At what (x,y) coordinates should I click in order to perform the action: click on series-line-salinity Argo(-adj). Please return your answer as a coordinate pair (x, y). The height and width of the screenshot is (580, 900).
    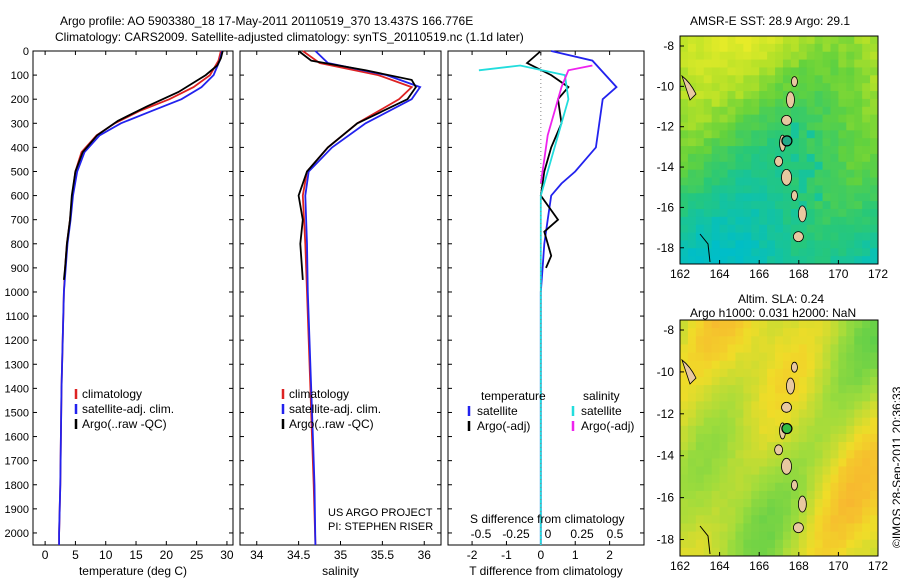
    Looking at the image, I should click on (566, 124).